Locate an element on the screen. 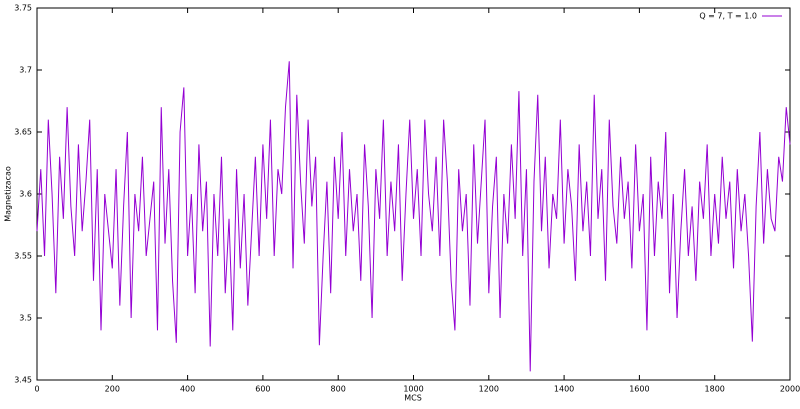  y-tick-label: 3.6 is located at coordinates (25, 194).